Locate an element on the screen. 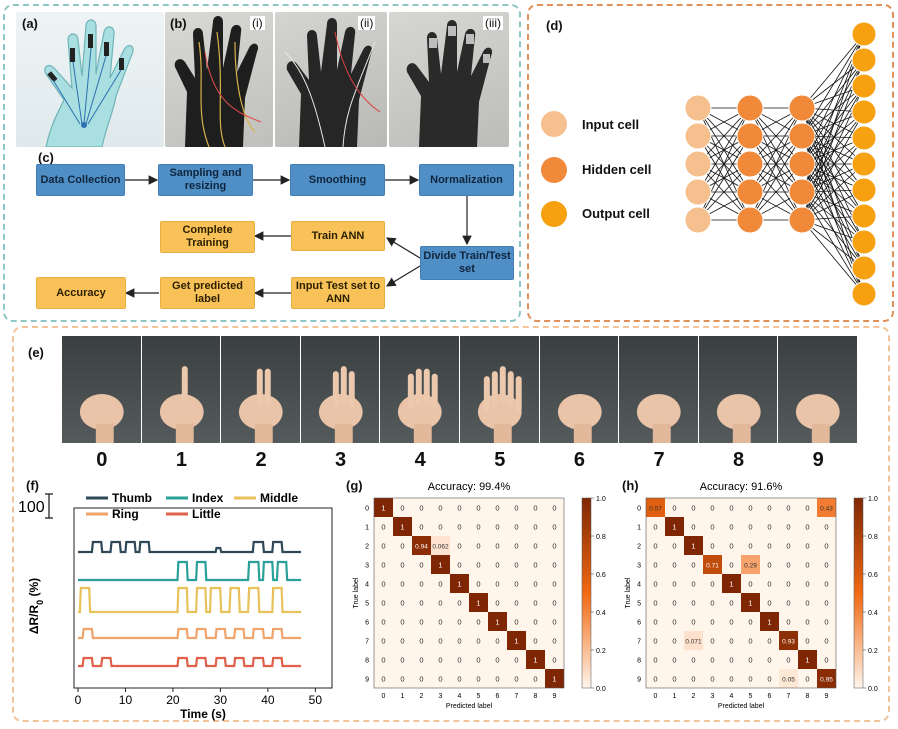 The height and width of the screenshot is (729, 898). cm-x-tick-label: 4 is located at coordinates (732, 696).